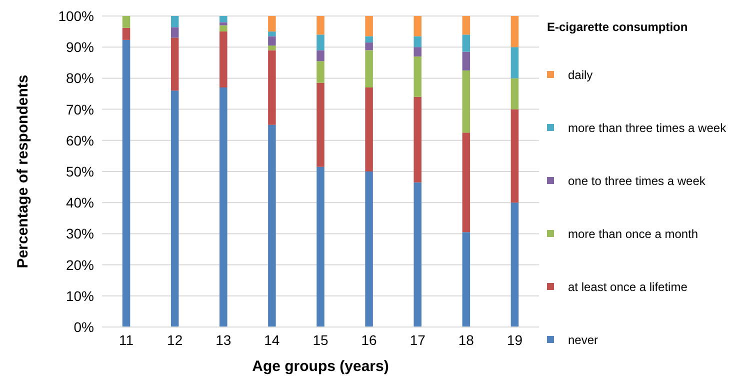 This screenshot has height=391, width=747. What do you see at coordinates (580, 75) in the screenshot?
I see `legend-label: daily` at bounding box center [580, 75].